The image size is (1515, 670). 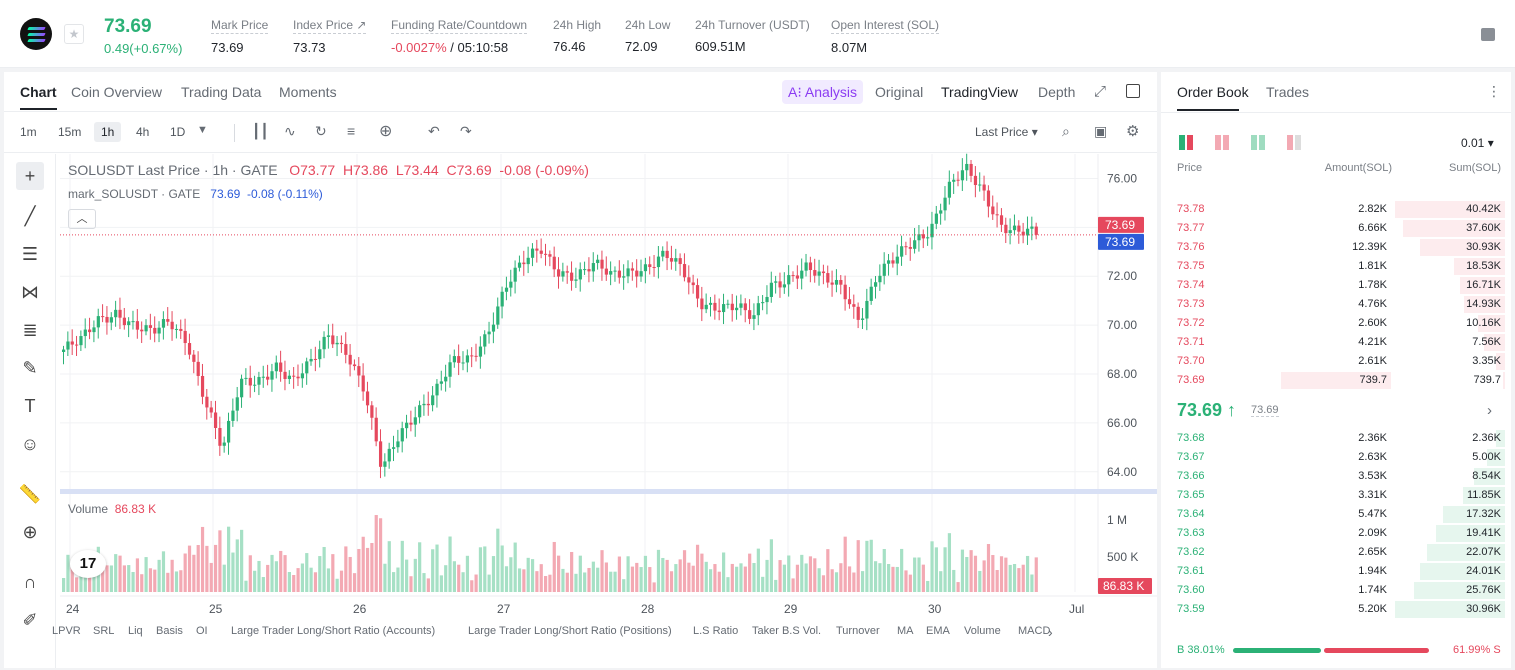 What do you see at coordinates (1336, 438) in the screenshot?
I see `bid-row: 73.68 2.36K 2.36K` at bounding box center [1336, 438].